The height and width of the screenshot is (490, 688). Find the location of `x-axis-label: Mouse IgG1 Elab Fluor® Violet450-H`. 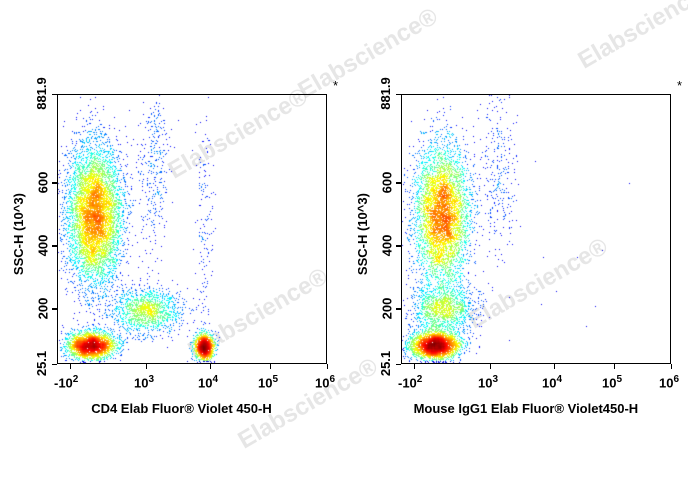

x-axis-label: Mouse IgG1 Elab Fluor® Violet450-H is located at coordinates (526, 408).